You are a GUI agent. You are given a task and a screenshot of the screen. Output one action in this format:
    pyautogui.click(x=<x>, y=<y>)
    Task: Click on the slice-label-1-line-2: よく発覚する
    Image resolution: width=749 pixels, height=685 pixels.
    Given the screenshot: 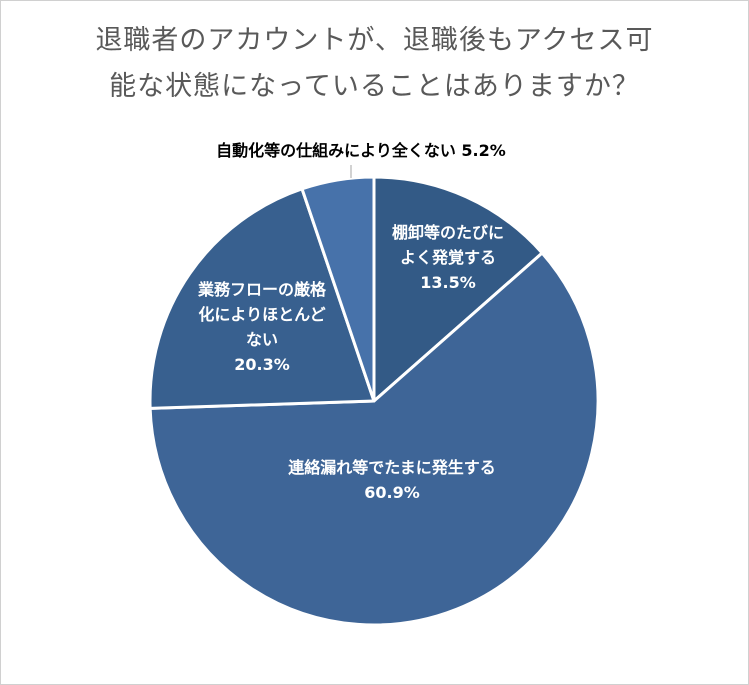 What is the action you would take?
    pyautogui.click(x=448, y=257)
    